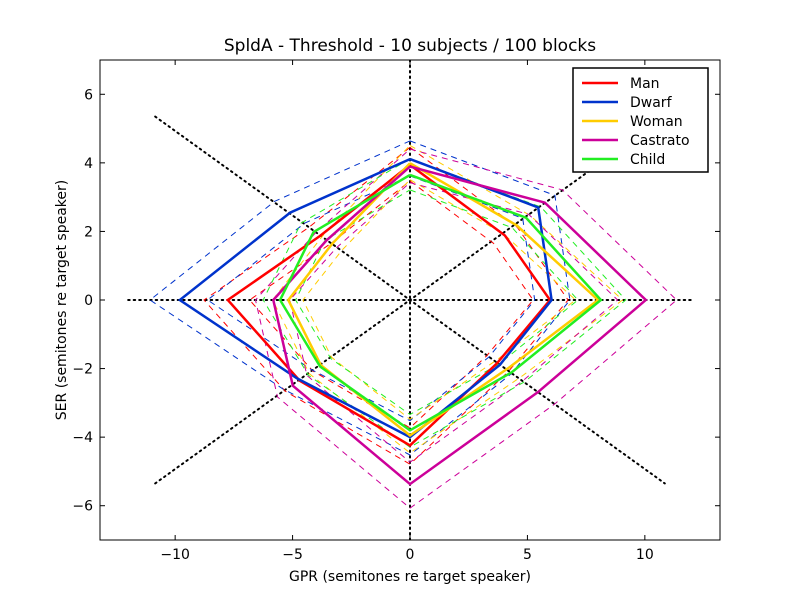 The image size is (800, 600). What do you see at coordinates (62, 300) in the screenshot?
I see `y-axis-label: SER (semitones re target speaker)` at bounding box center [62, 300].